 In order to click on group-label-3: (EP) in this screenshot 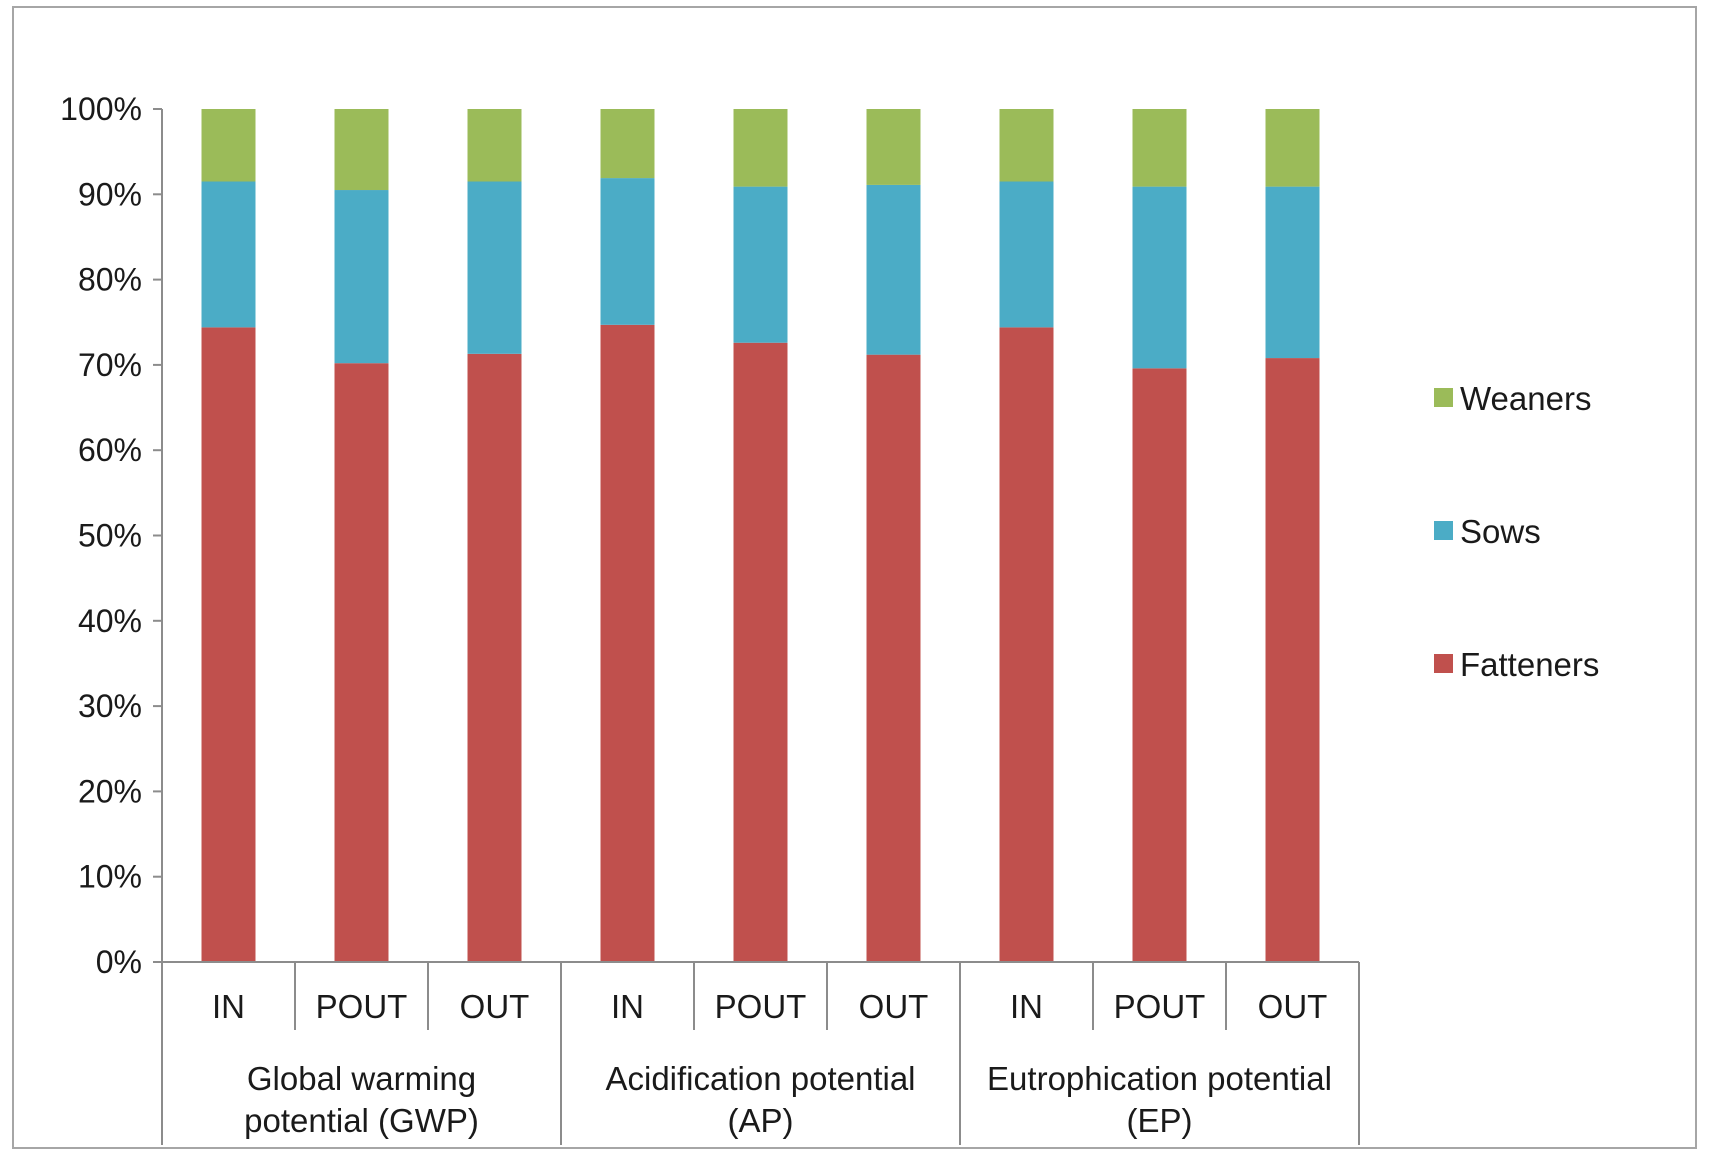, I will do `click(1160, 1120)`.